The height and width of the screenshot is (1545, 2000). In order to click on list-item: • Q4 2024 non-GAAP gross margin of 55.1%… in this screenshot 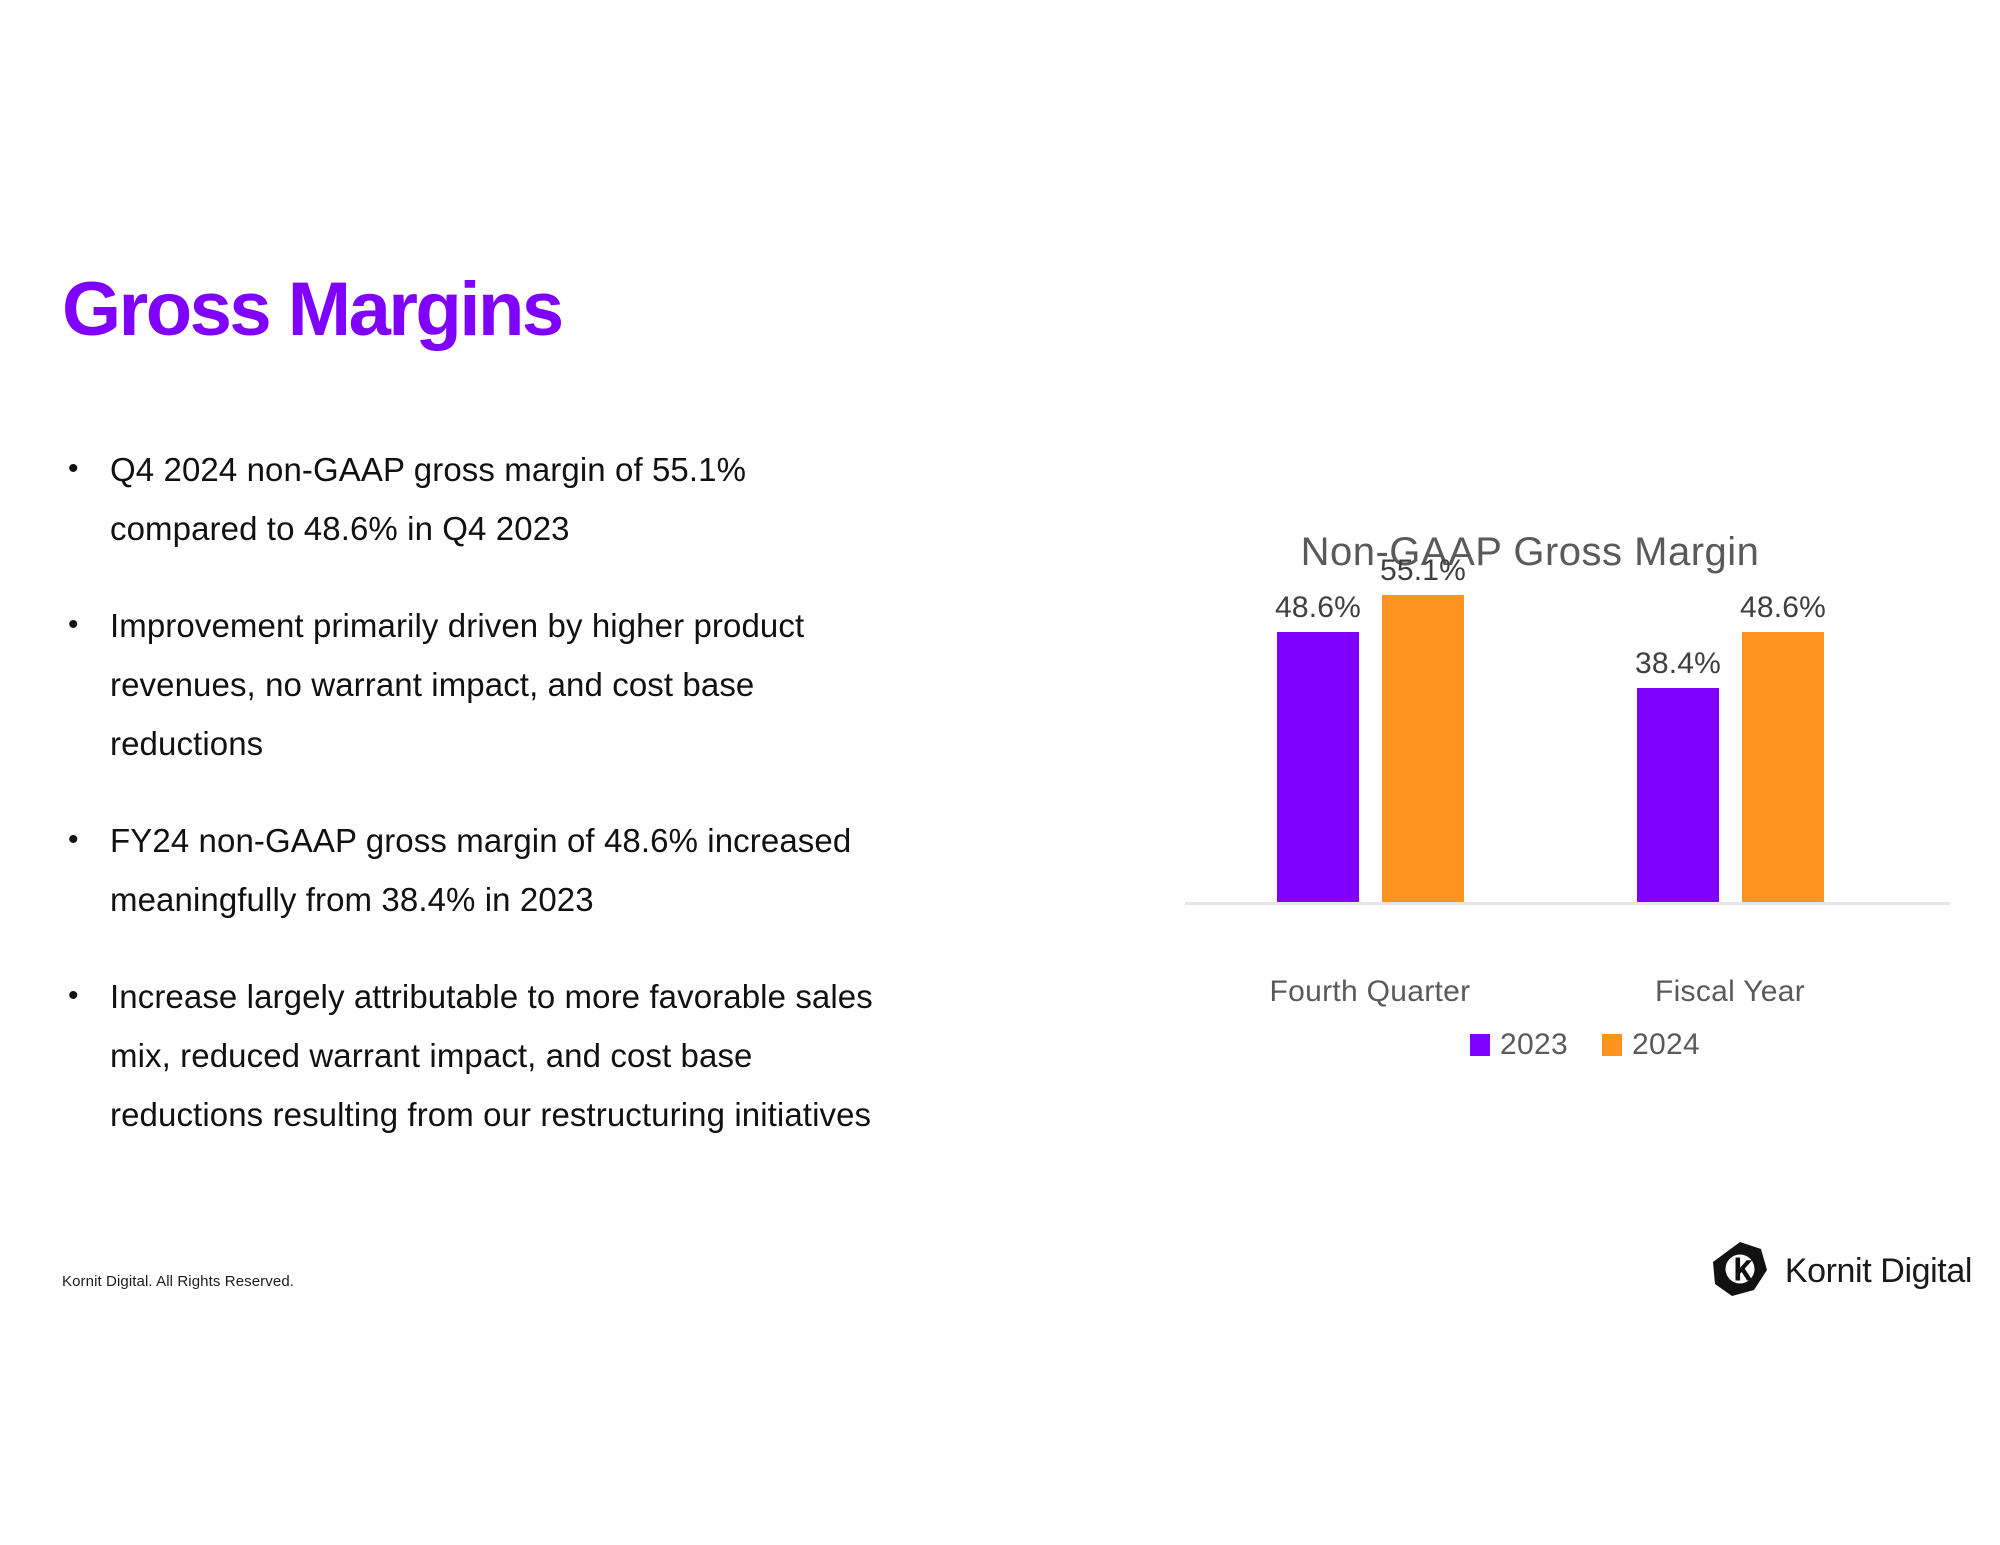, I will do `click(480, 499)`.